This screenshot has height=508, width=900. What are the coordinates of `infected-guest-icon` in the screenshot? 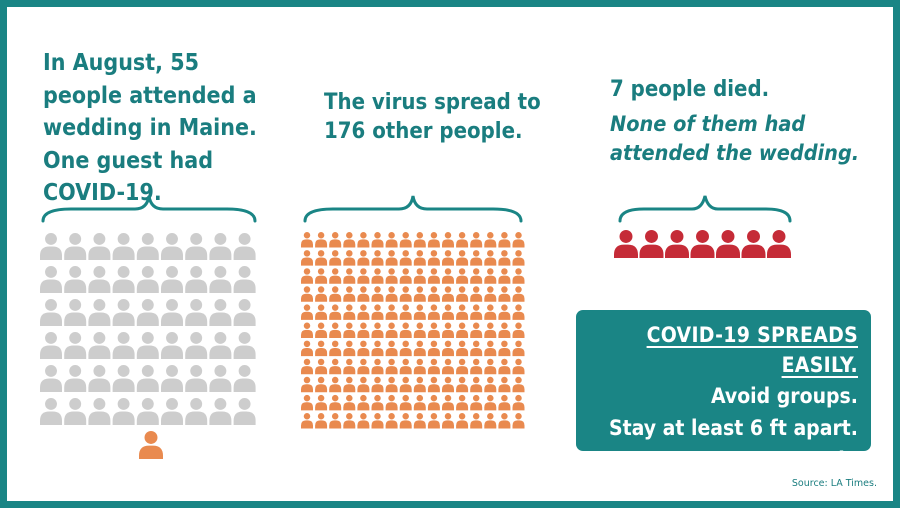 It's located at (151, 445).